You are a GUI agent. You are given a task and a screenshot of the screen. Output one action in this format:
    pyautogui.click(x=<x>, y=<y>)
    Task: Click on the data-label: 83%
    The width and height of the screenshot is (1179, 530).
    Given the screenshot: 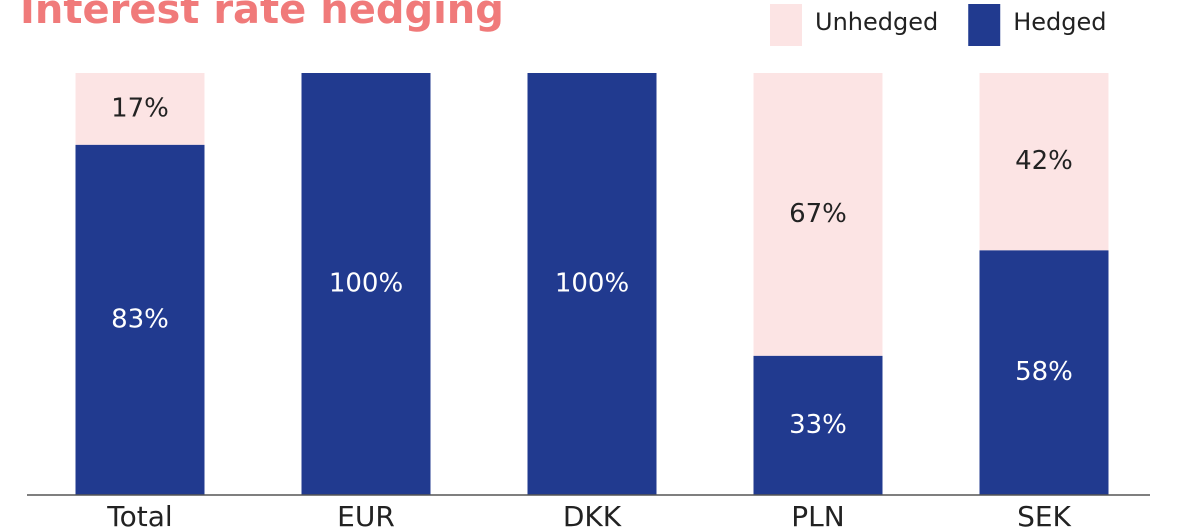 What is the action you would take?
    pyautogui.click(x=140, y=319)
    